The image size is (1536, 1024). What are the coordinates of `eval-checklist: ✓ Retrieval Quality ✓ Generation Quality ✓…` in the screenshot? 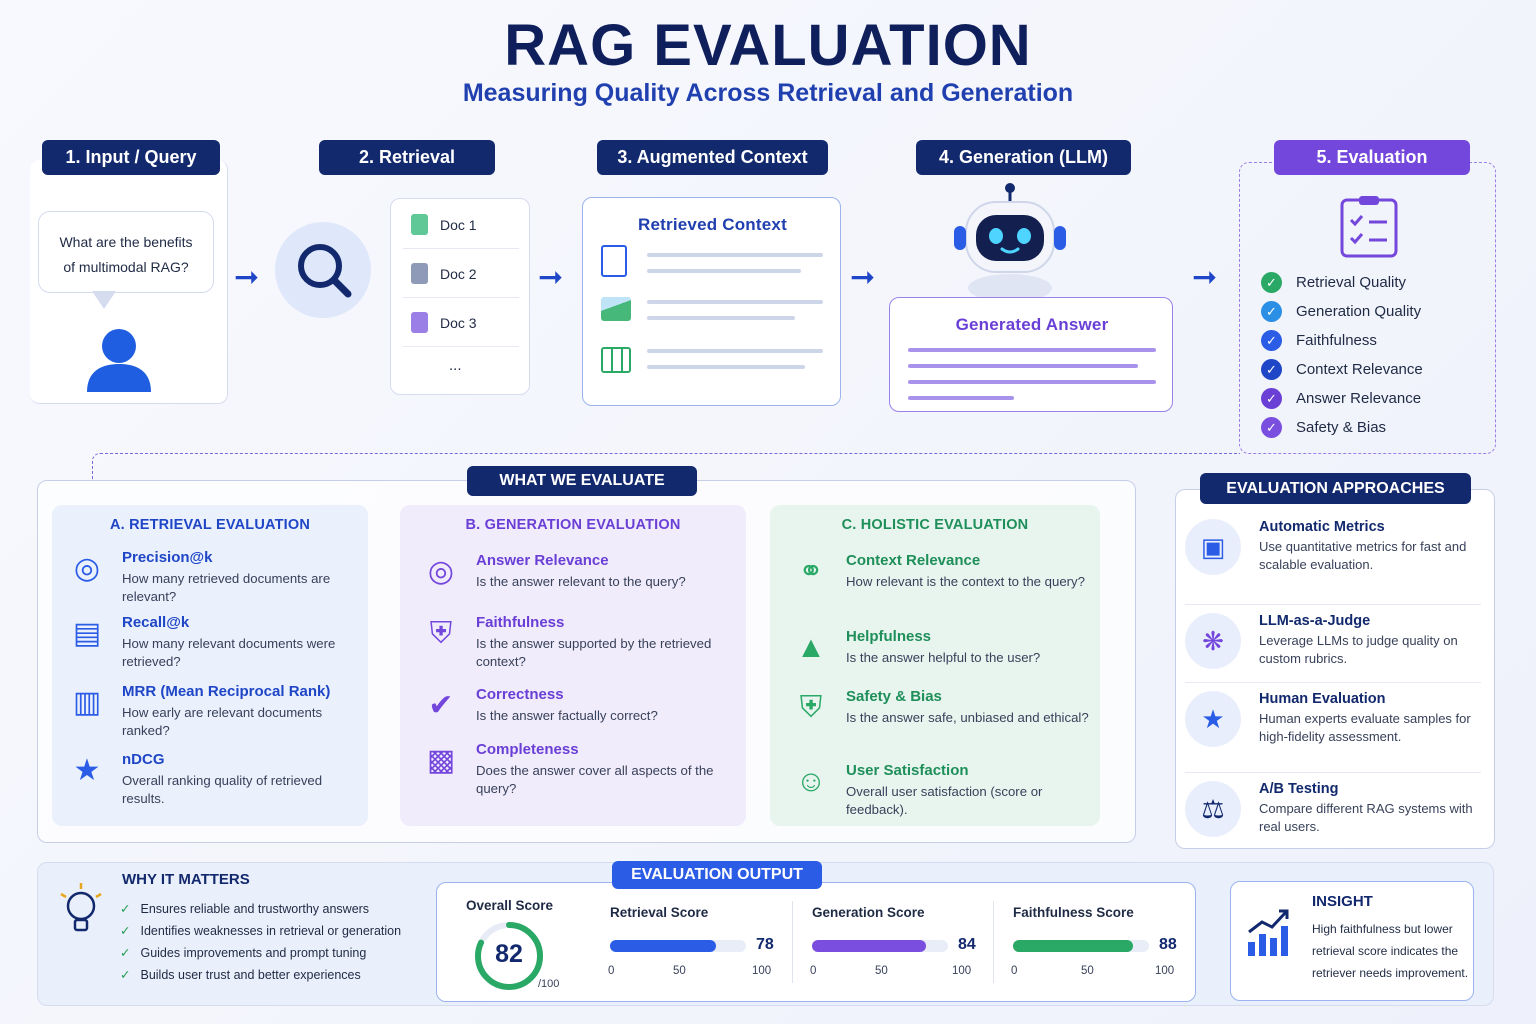 It's located at (1367, 357).